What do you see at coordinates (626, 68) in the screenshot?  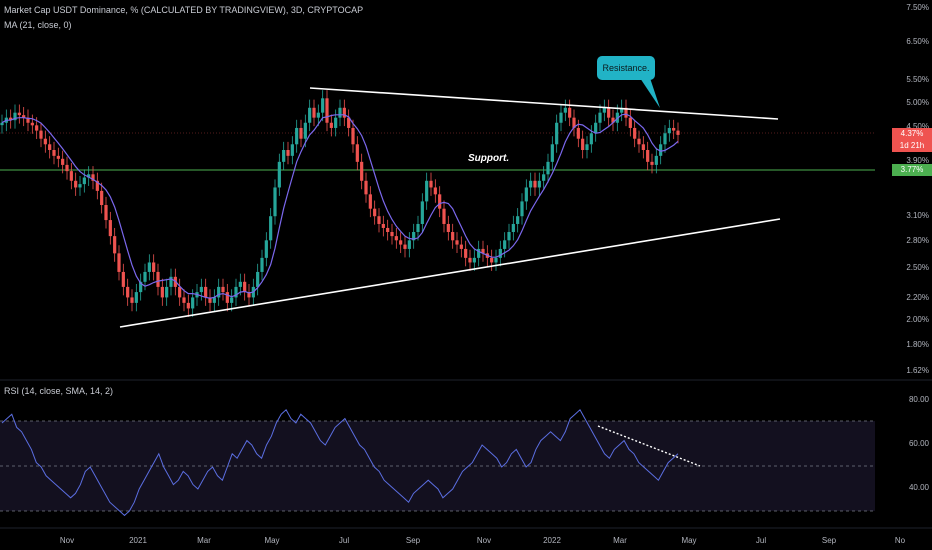 I see `resistance-callout: Resistance.` at bounding box center [626, 68].